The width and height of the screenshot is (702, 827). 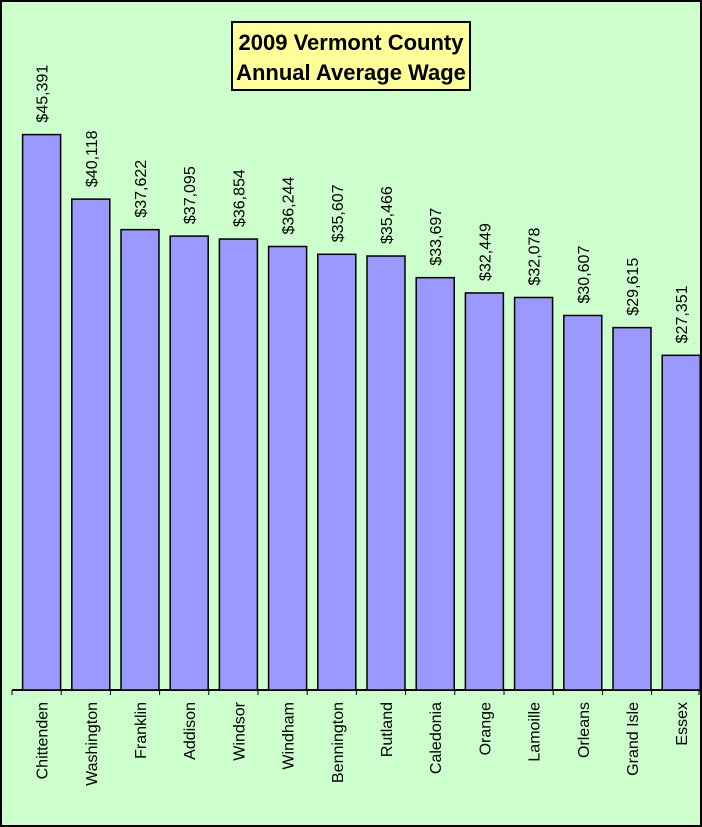 What do you see at coordinates (141, 730) in the screenshot?
I see `x-tick-label: Franklin` at bounding box center [141, 730].